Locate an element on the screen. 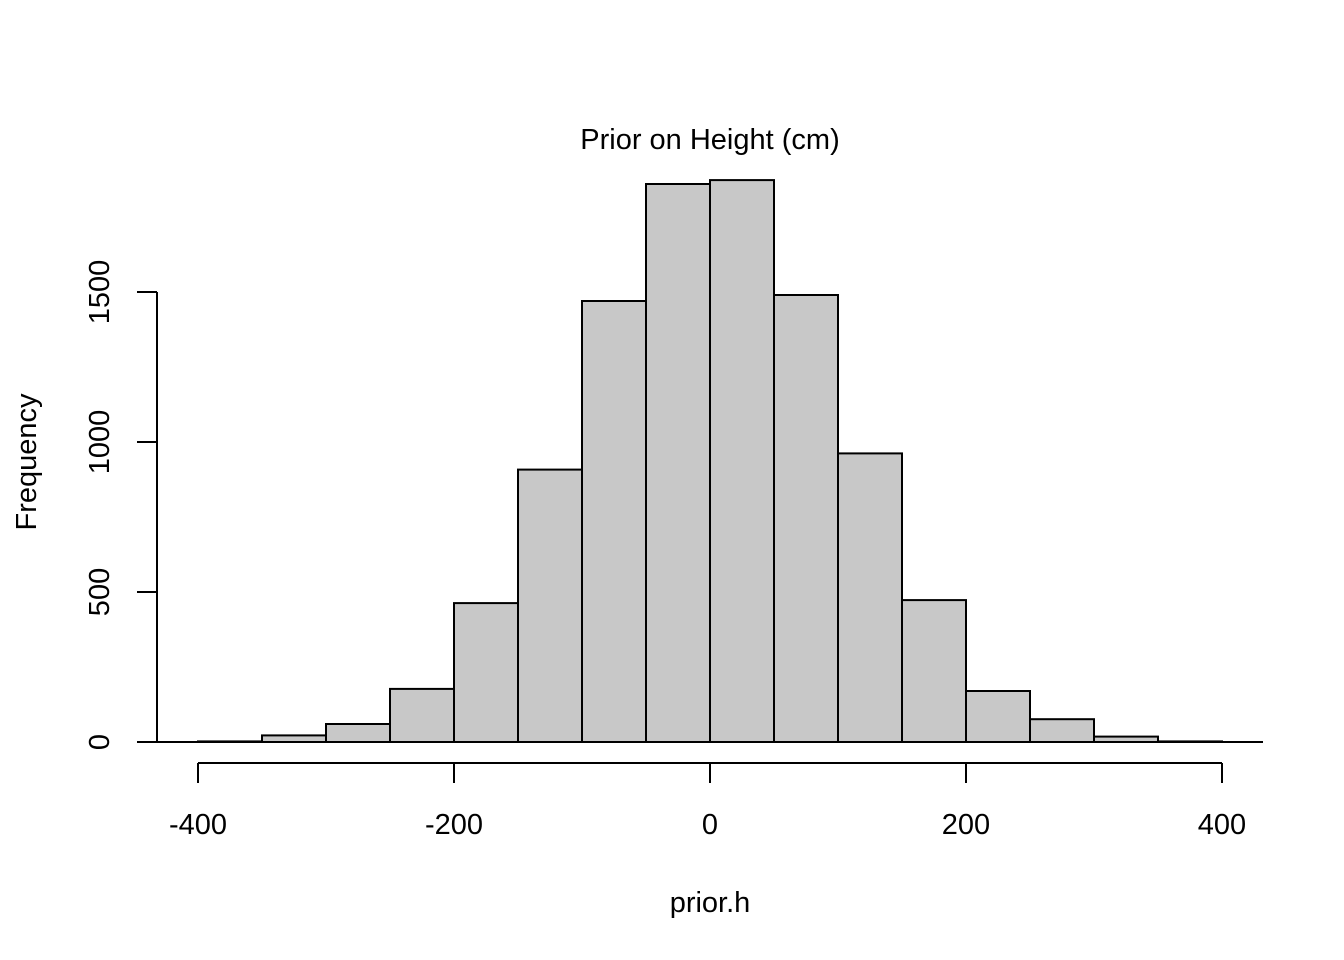  y-axis-label: Frequency is located at coordinates (27, 462).